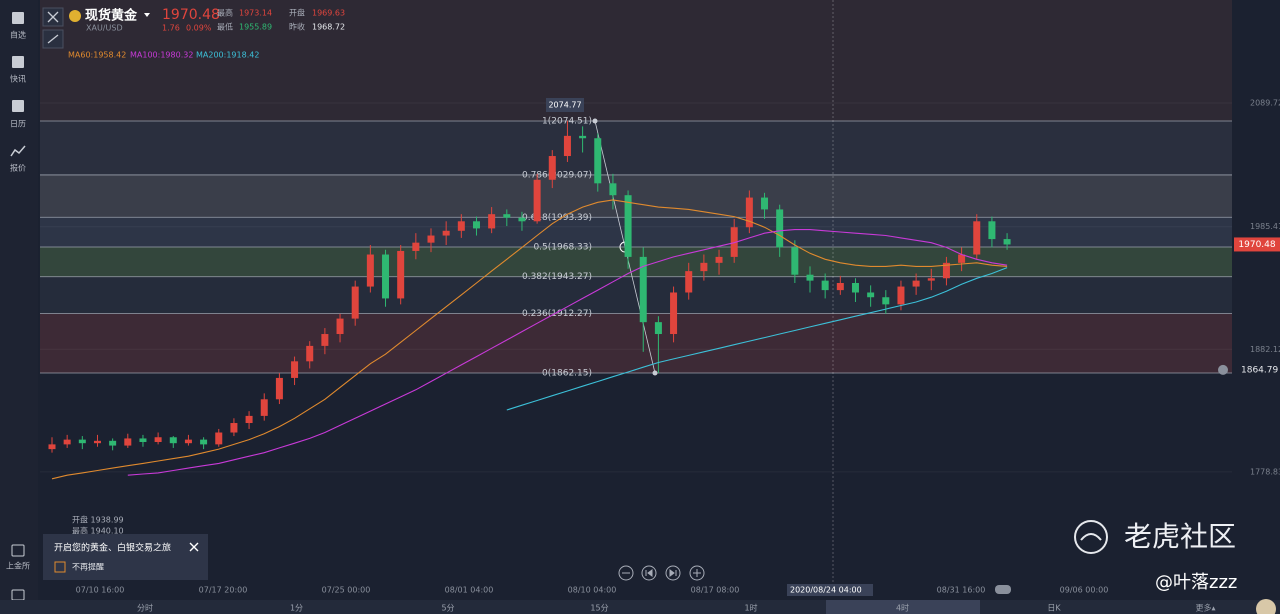  Describe the element at coordinates (750, 608) in the screenshot. I see `timeframe-tab: 1时` at that location.